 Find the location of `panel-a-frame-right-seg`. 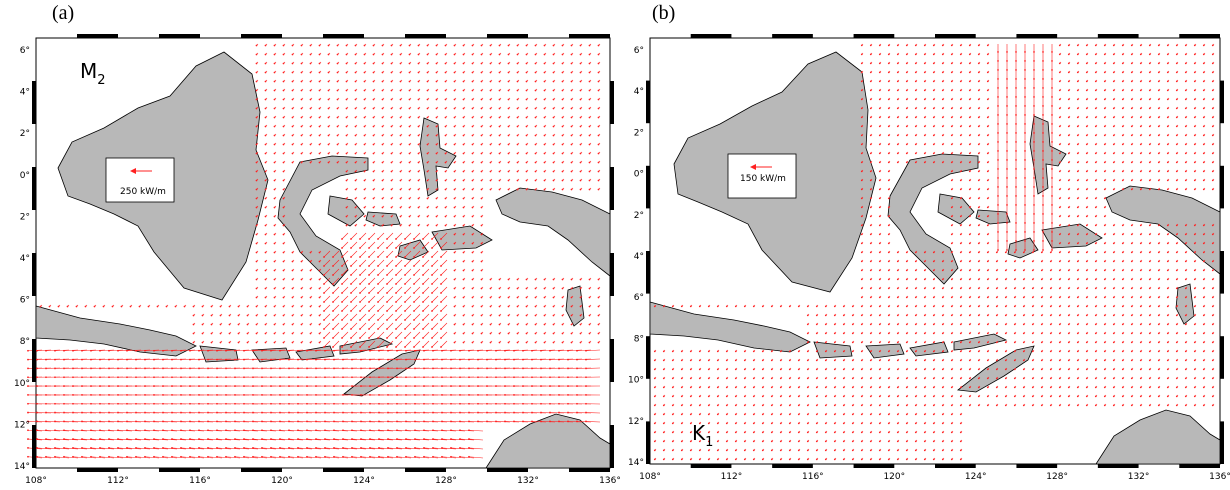

panel-a-frame-right-seg is located at coordinates (612, 446).